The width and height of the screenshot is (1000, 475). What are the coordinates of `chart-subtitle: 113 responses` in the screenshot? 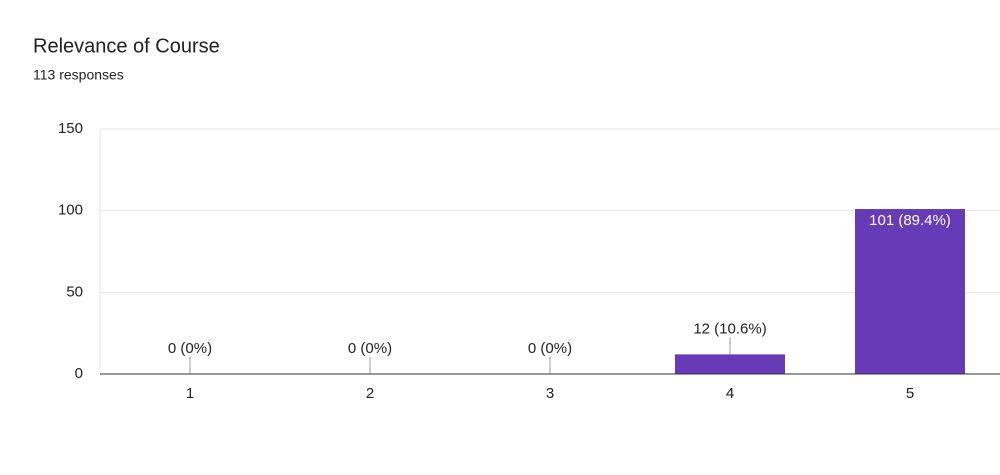 It's located at (78, 75).